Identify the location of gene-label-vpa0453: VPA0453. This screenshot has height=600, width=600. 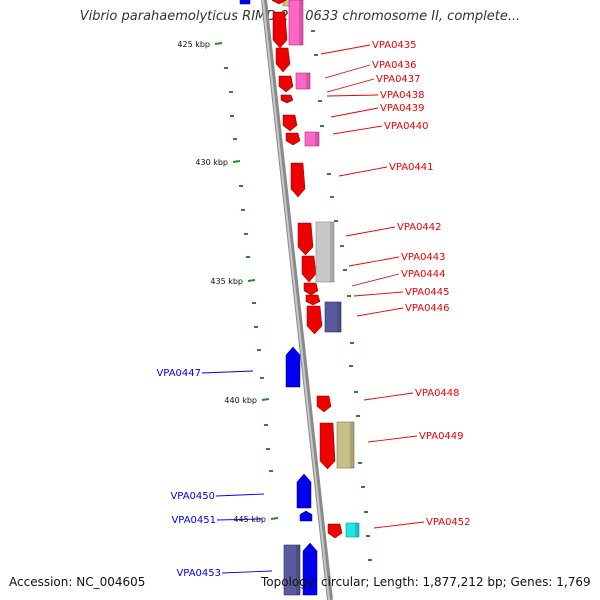
(198, 573).